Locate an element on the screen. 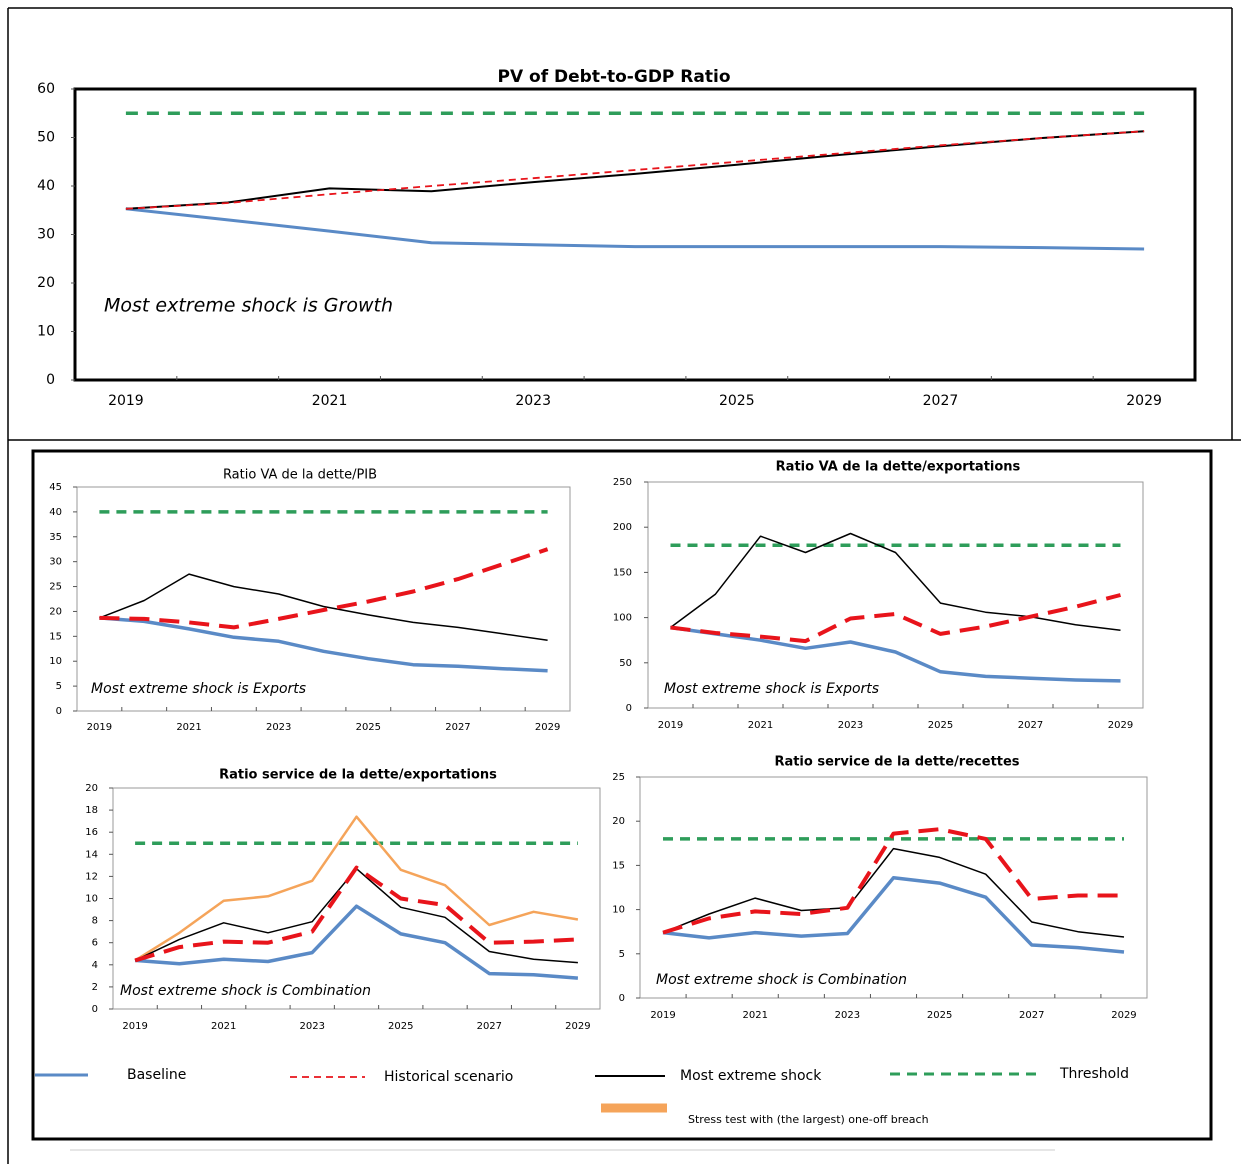 Image resolution: width=1241 pixels, height=1164 pixels. legend-label: Most extreme shock is located at coordinates (751, 1076).